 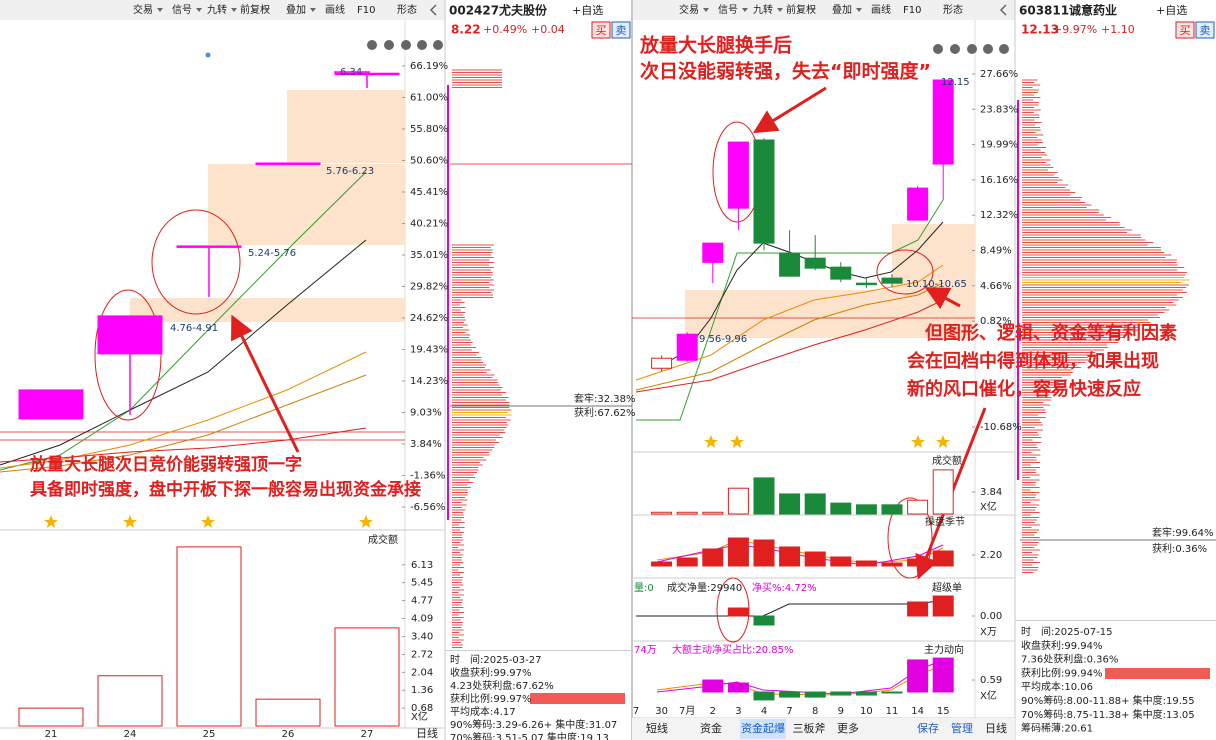 What do you see at coordinates (999, 145) in the screenshot?
I see `y-tick-label: 19.99%` at bounding box center [999, 145].